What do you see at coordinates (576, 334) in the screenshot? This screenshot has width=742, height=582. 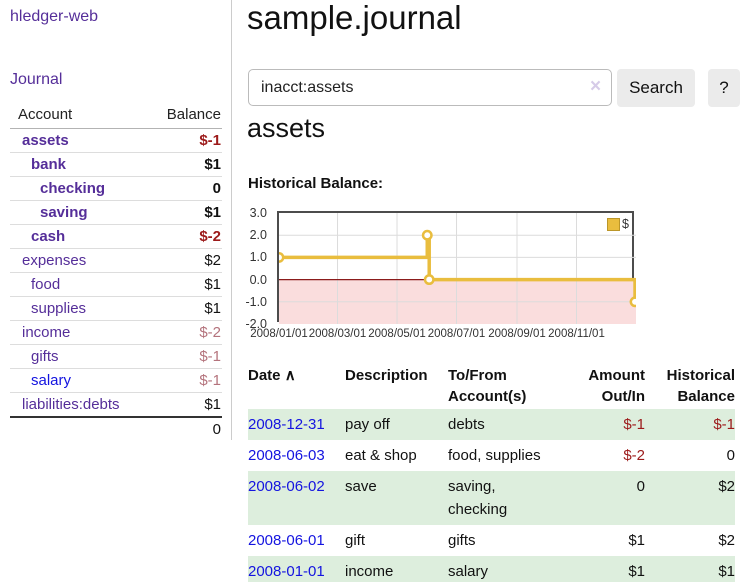 I see `x-tick-label: 2008/11/01` at bounding box center [576, 334].